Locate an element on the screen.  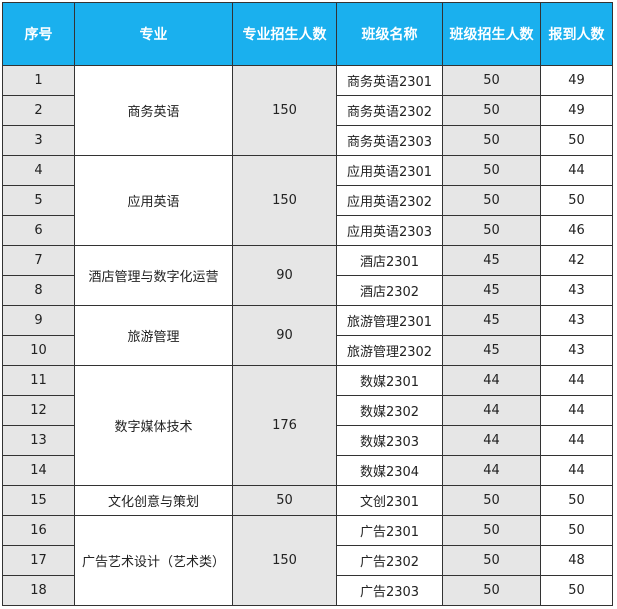
major-cell: 商务英语 is located at coordinates (153, 110).